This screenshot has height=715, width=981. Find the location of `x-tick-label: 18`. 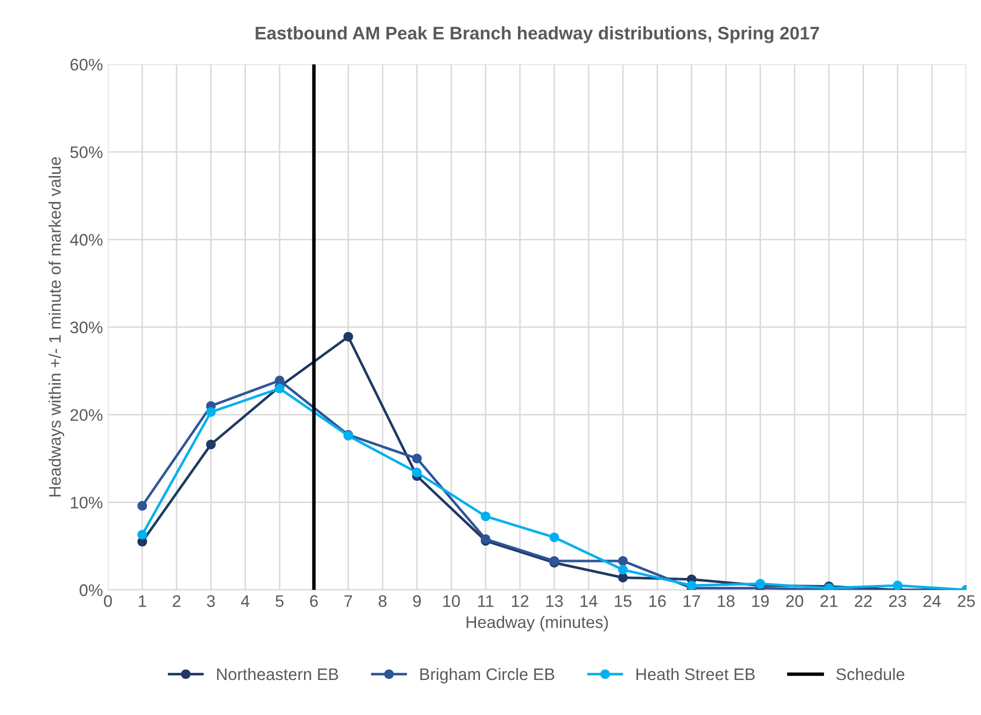

x-tick-label: 18 is located at coordinates (726, 601).